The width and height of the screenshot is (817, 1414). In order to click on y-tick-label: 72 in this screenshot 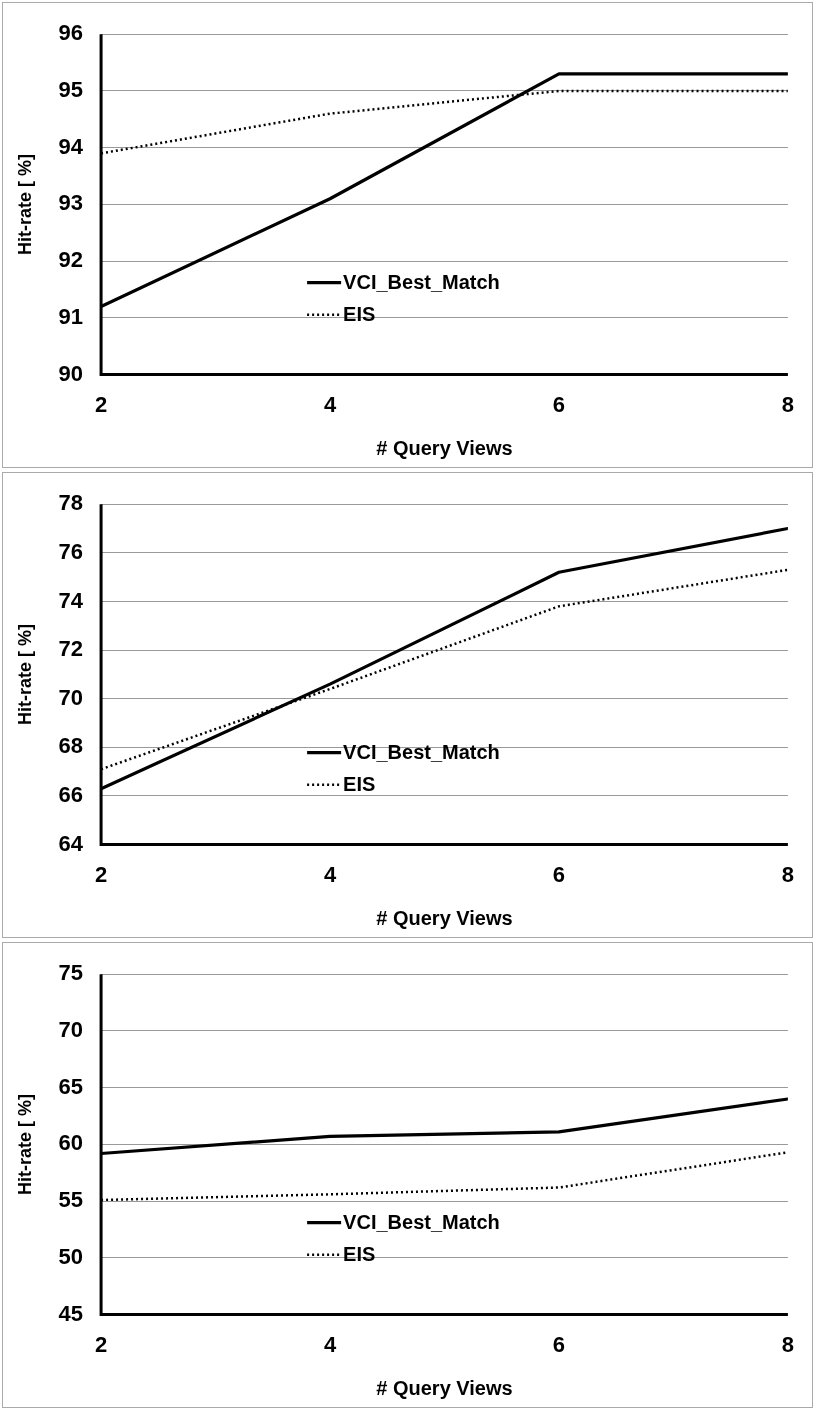, I will do `click(71, 649)`.